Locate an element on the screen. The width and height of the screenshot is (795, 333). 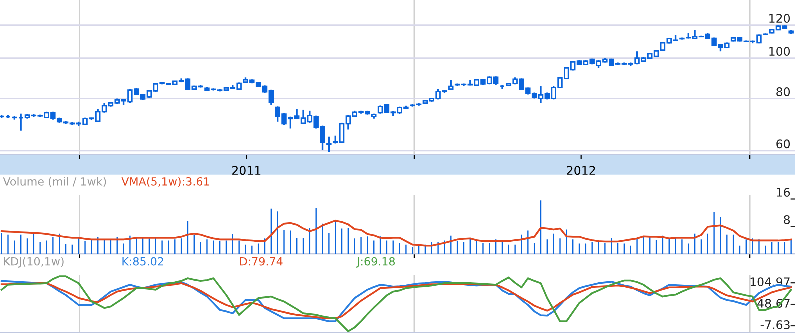
y-axis-title: Volume (mil / 1wk) is located at coordinates (54, 182).